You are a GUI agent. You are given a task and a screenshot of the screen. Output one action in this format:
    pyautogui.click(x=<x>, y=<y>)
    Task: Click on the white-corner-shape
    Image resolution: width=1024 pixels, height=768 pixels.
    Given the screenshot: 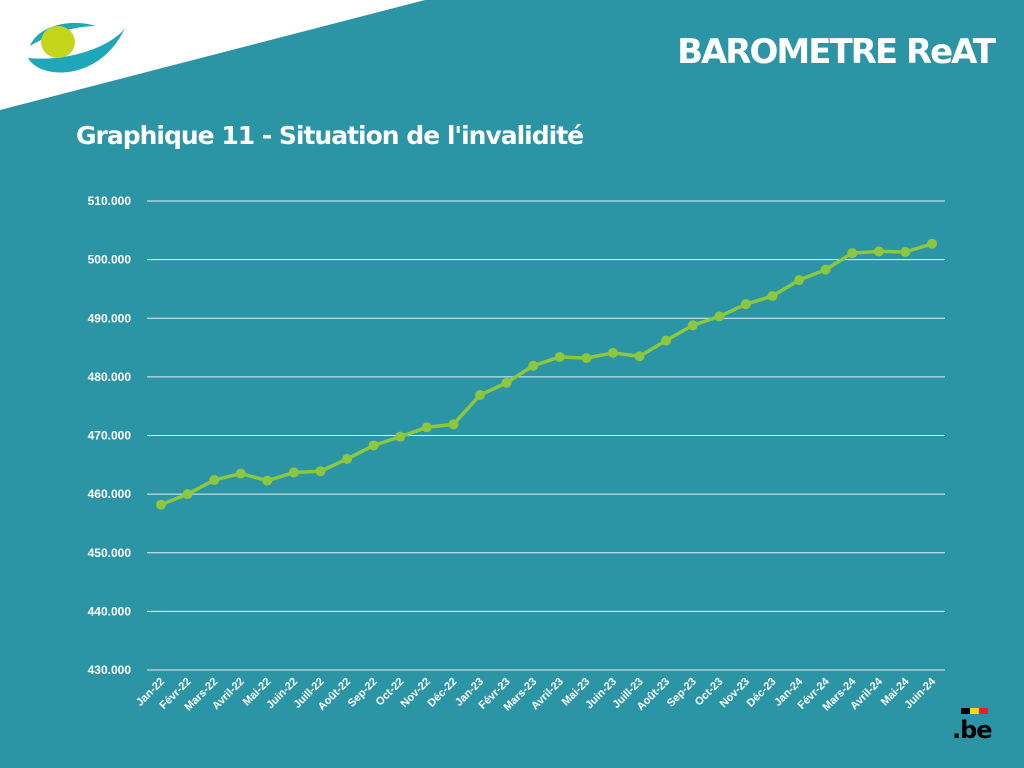 What is the action you would take?
    pyautogui.click(x=212, y=55)
    